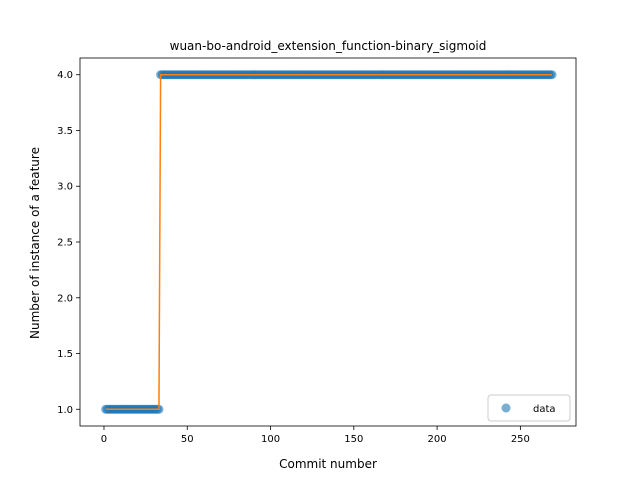 The image size is (640, 480). I want to click on y-tick-label: 2.5, so click(65, 243).